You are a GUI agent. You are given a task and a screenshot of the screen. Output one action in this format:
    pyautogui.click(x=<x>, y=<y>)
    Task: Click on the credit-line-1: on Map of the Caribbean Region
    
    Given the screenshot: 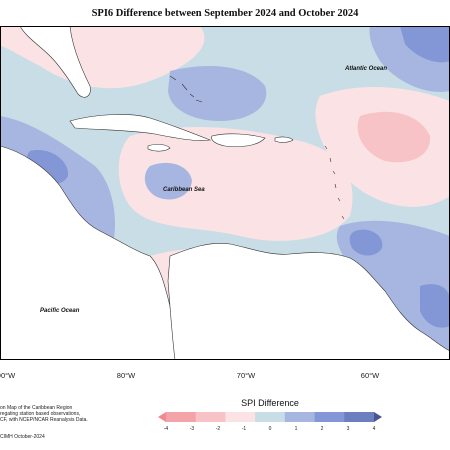 What is the action you would take?
    pyautogui.click(x=36, y=408)
    